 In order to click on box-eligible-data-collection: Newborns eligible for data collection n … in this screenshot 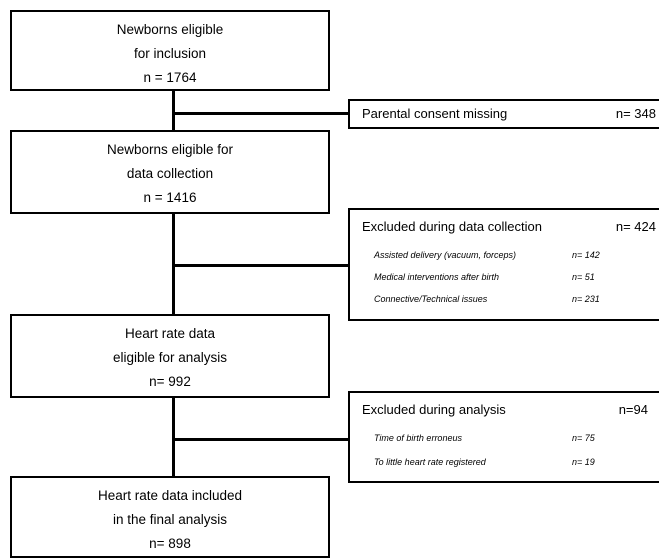, I will do `click(170, 172)`.